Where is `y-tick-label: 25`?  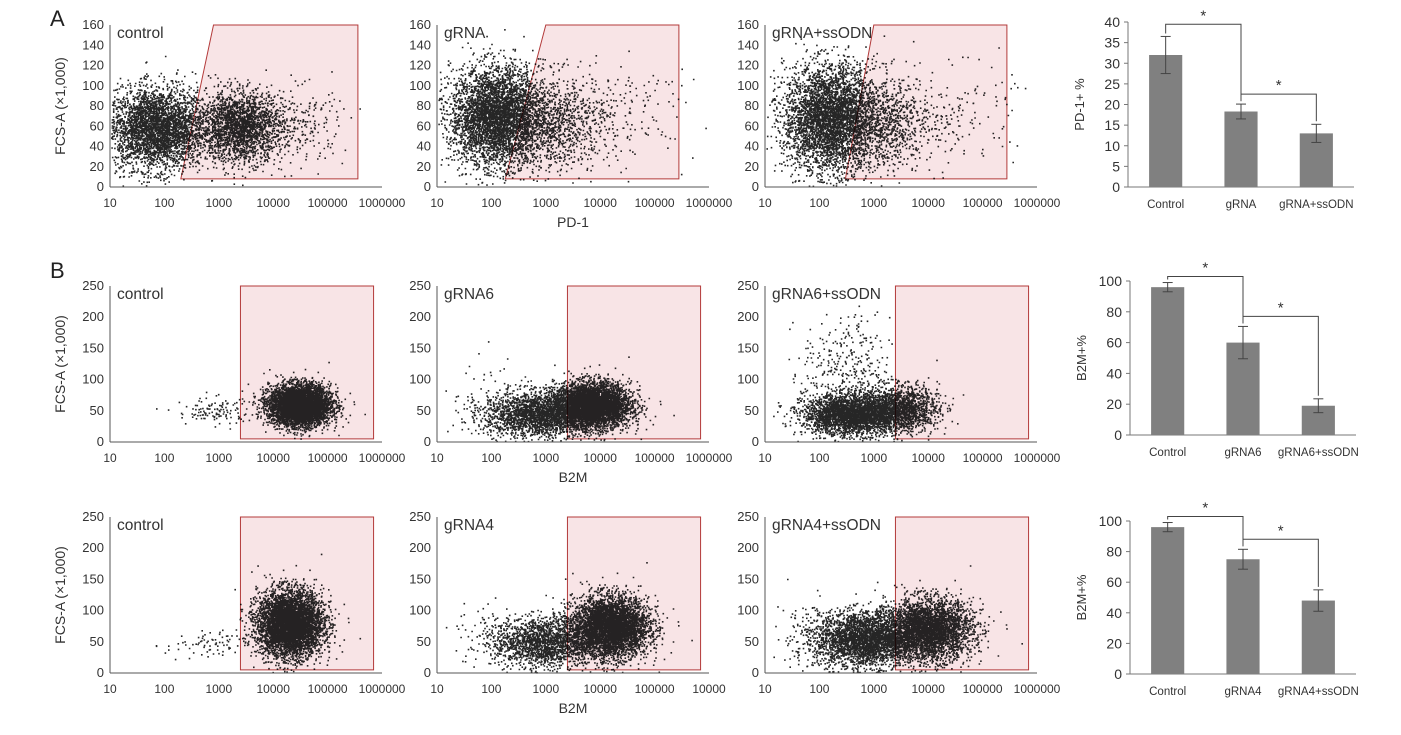 y-tick-label: 25 is located at coordinates (1112, 84).